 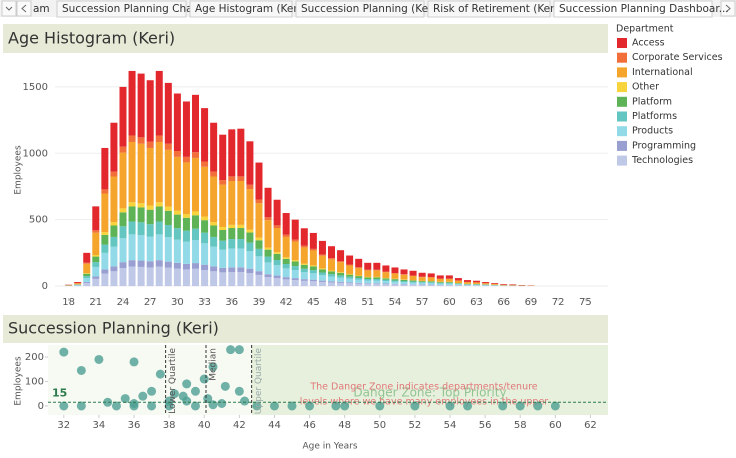 What do you see at coordinates (24, 8) in the screenshot?
I see `tab-scroll-left` at bounding box center [24, 8].